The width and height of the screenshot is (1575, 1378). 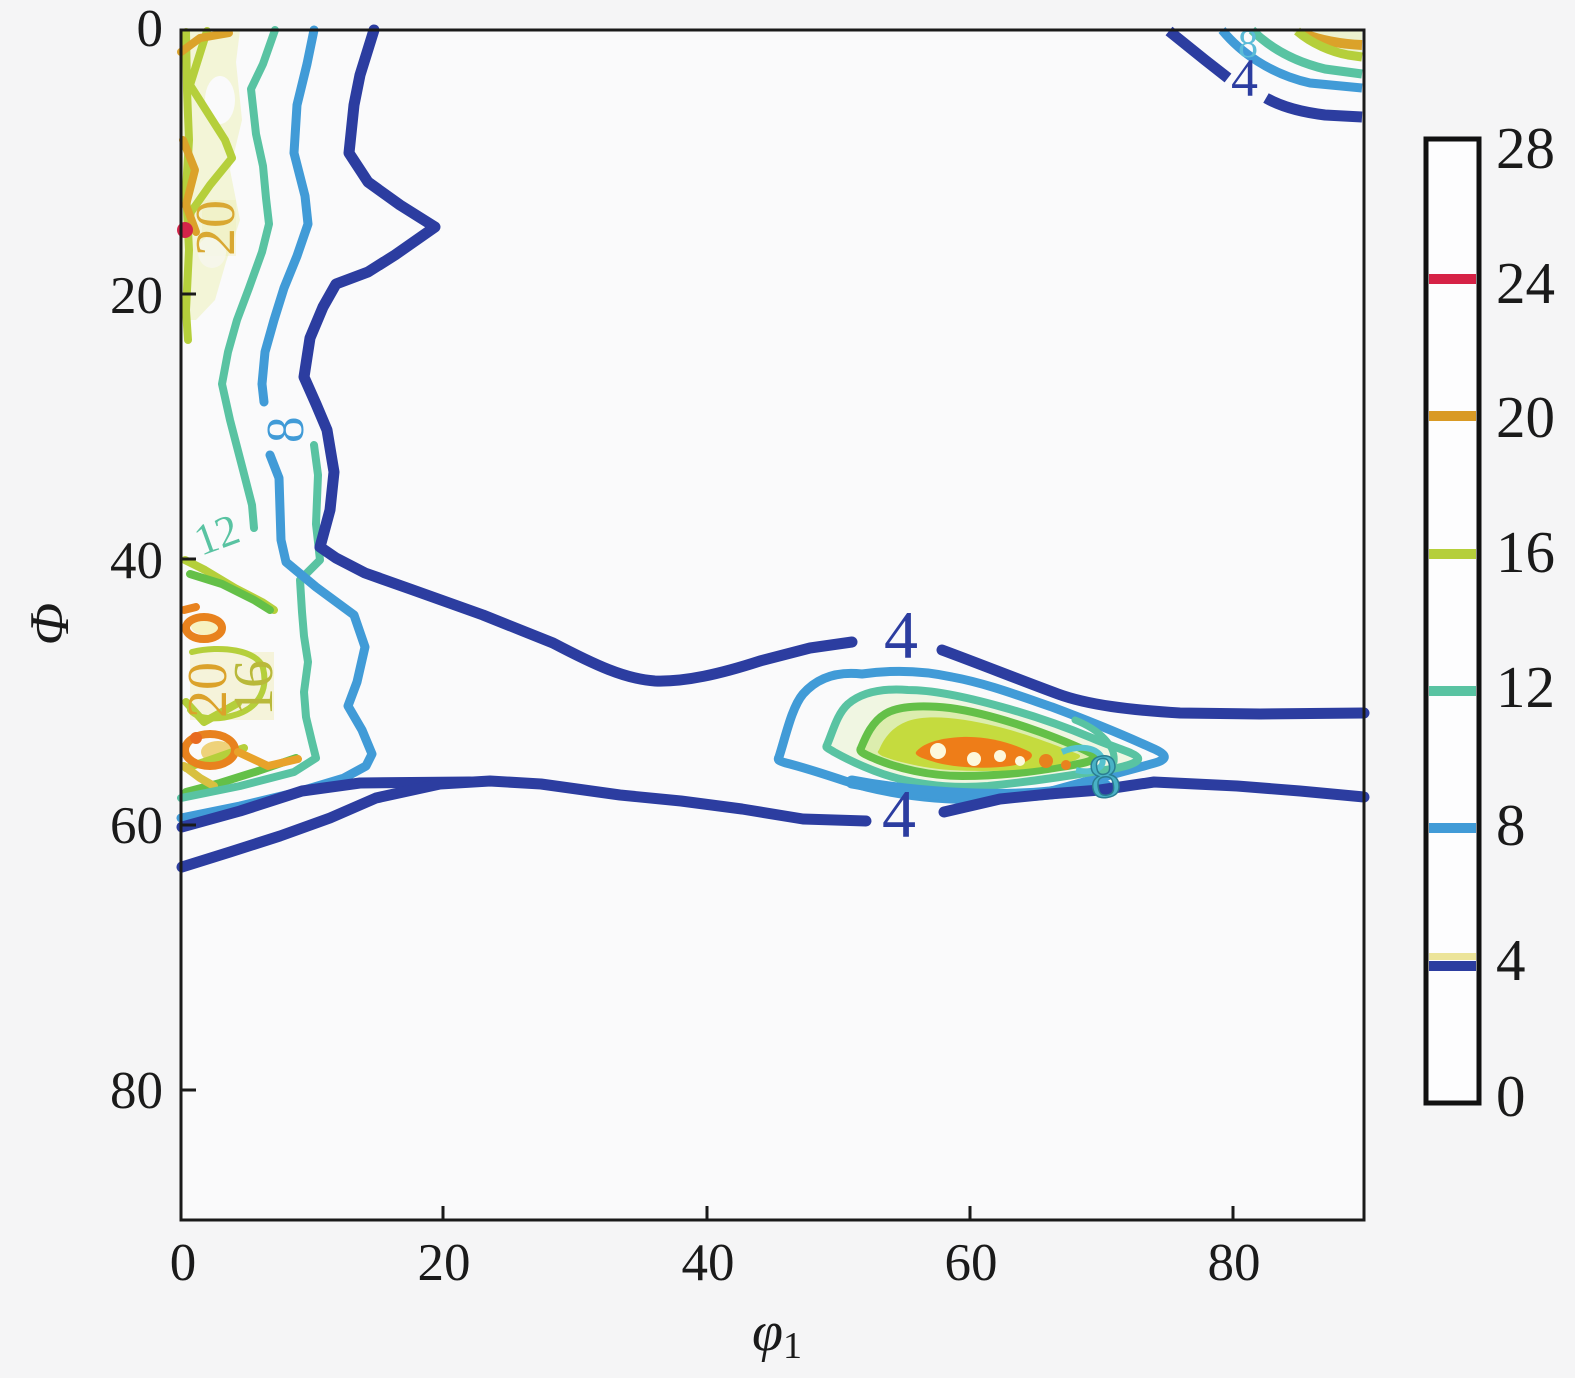 What do you see at coordinates (1525, 148) in the screenshot?
I see `svg-text: 28` at bounding box center [1525, 148].